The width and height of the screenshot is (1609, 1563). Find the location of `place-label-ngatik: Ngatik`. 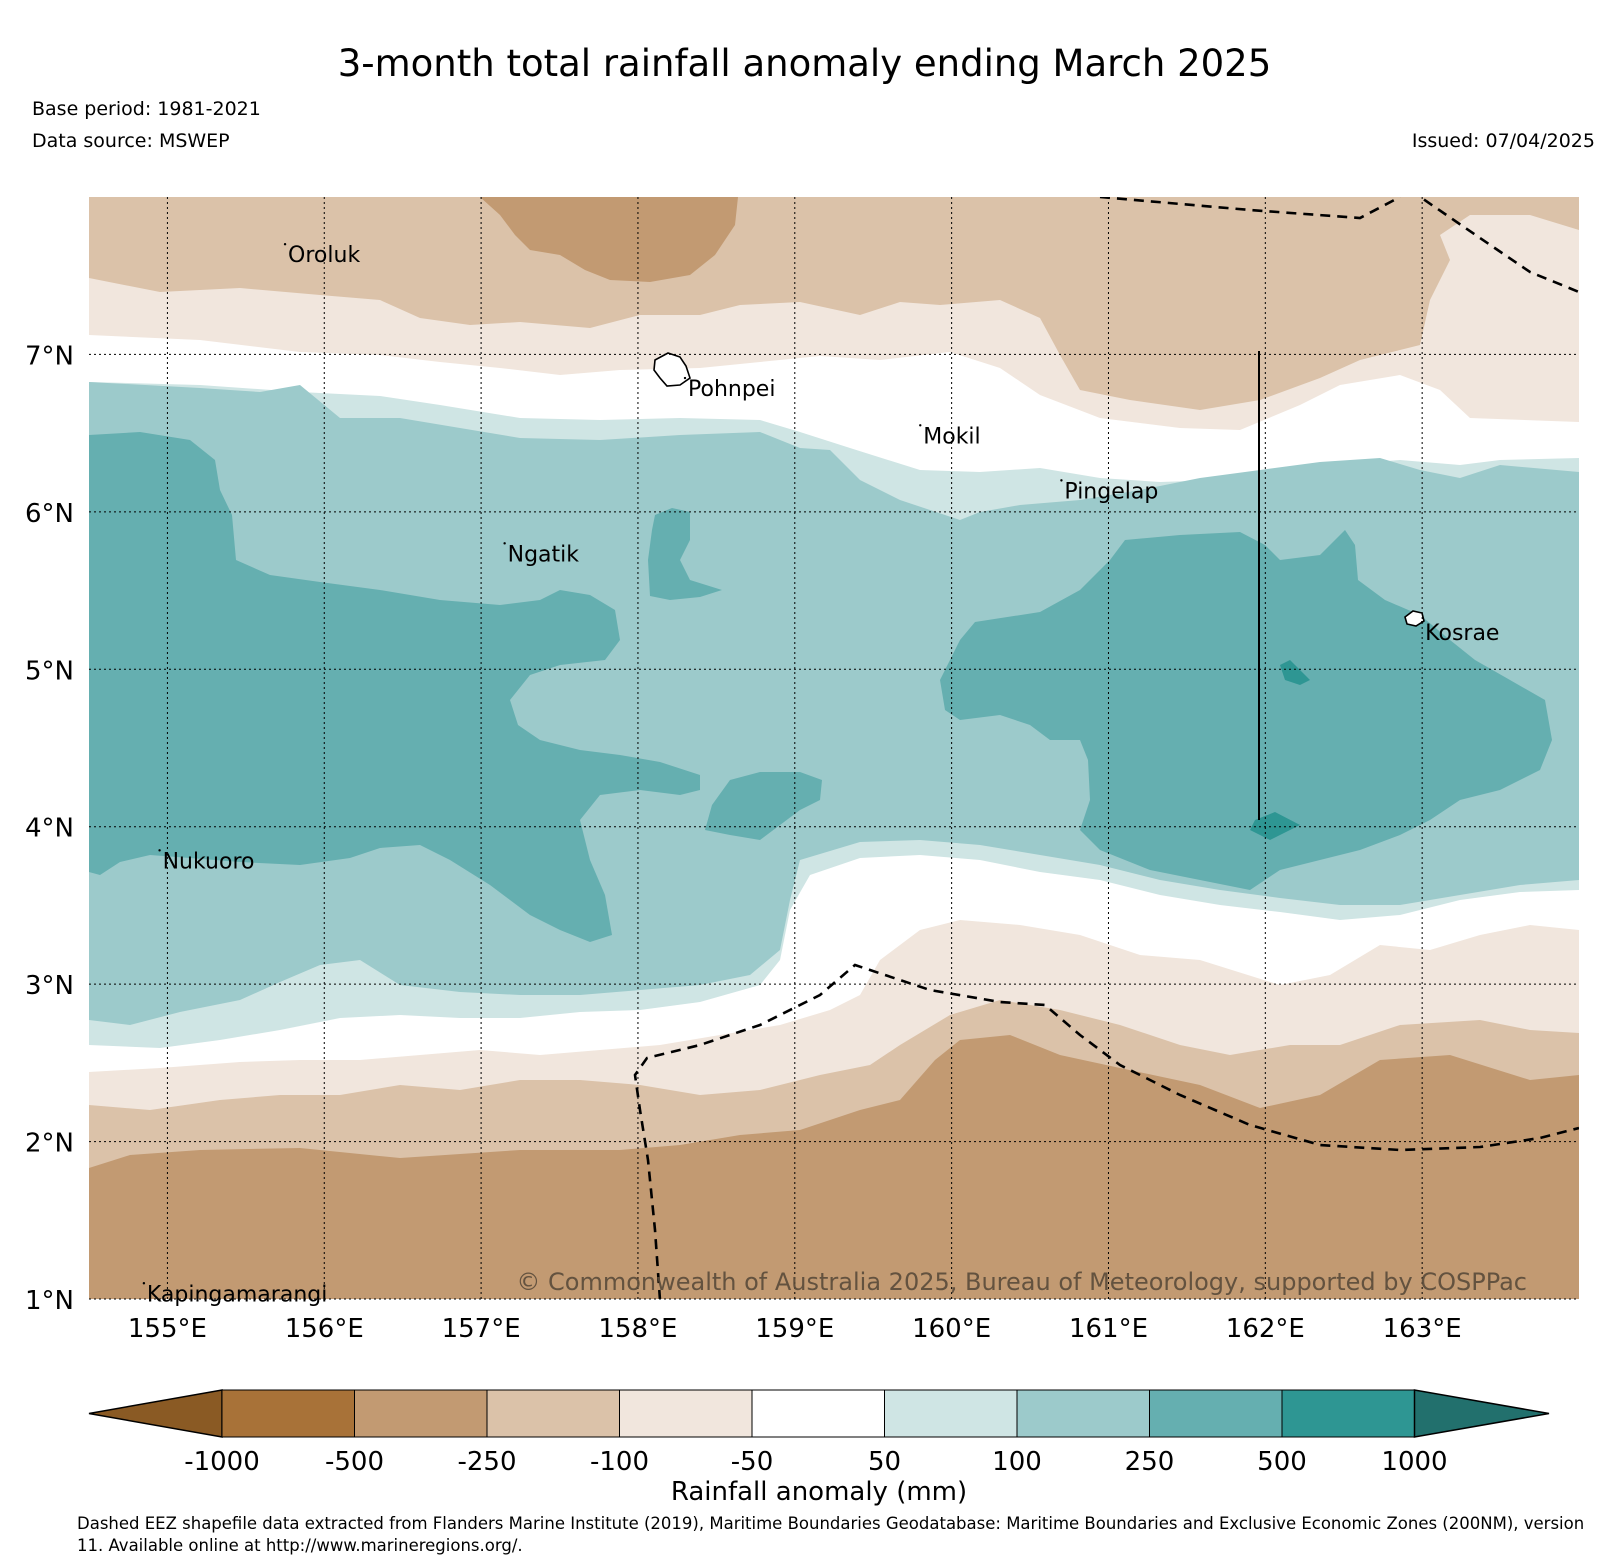

place-label-ngatik: Ngatik is located at coordinates (544, 554).